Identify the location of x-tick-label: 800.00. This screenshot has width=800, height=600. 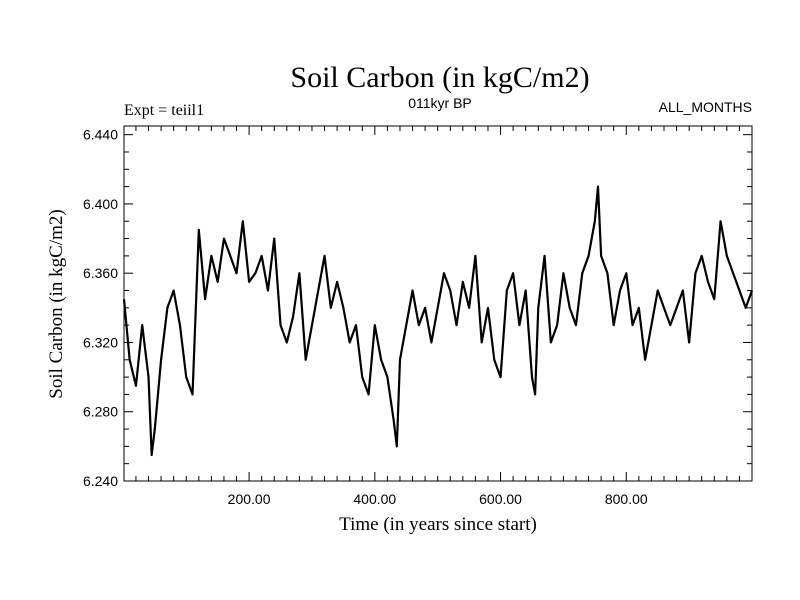
(626, 499).